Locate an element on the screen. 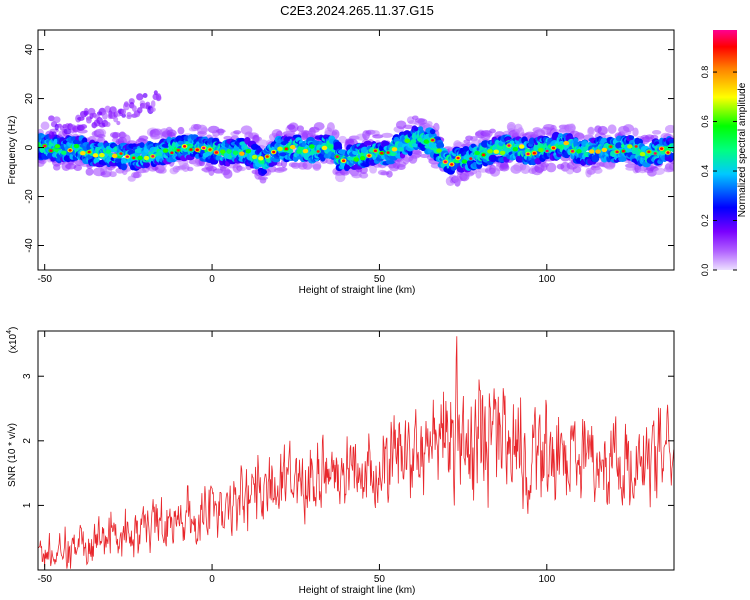  colorbar-ticks: 0.0 0.2 0.4 0.6 0.8 is located at coordinates (718, 171).